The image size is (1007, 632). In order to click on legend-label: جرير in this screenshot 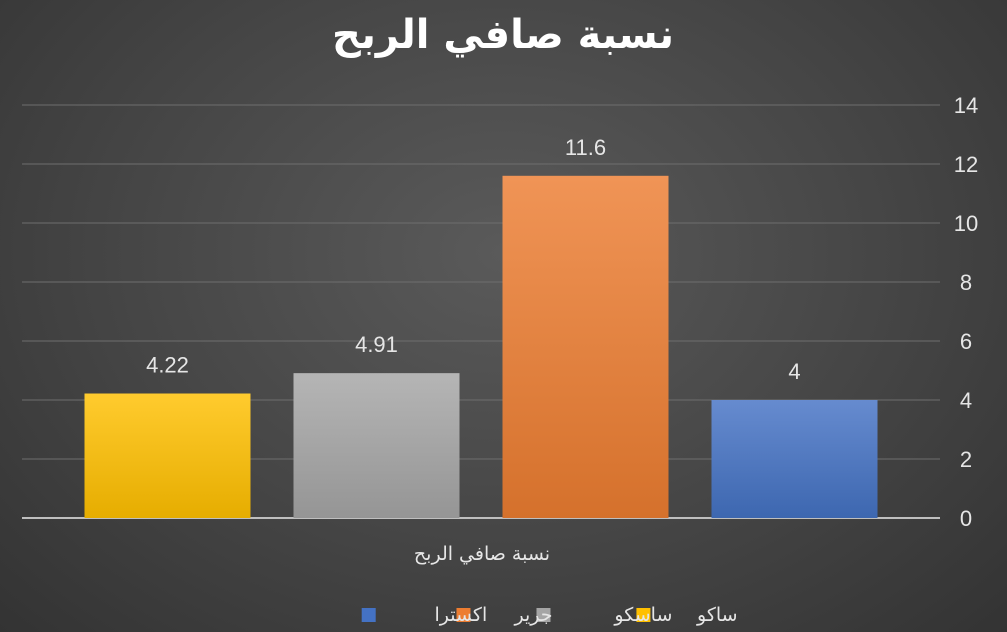, I will do `click(532, 615)`.